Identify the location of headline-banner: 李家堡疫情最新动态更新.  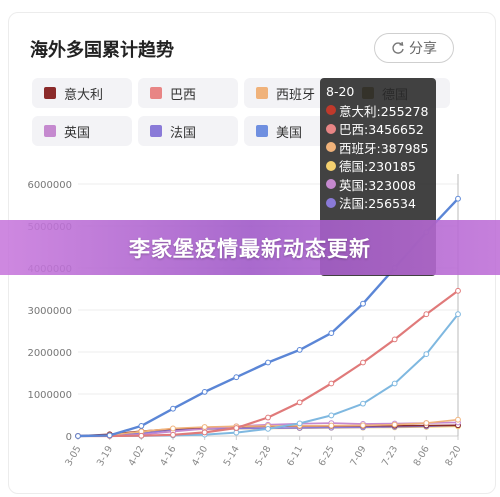
(250, 247).